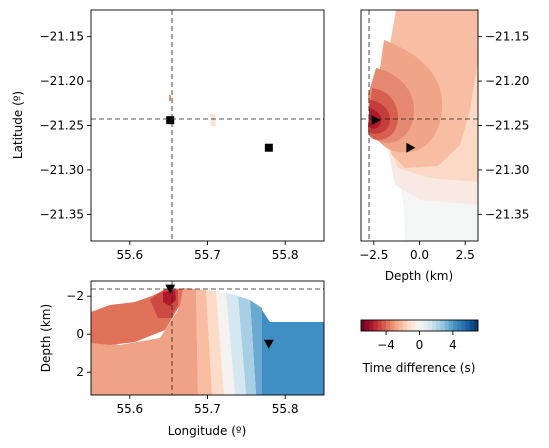 Image resolution: width=549 pixels, height=448 pixels. What do you see at coordinates (285, 255) in the screenshot?
I see `map-xtick-label: 55.8` at bounding box center [285, 255].